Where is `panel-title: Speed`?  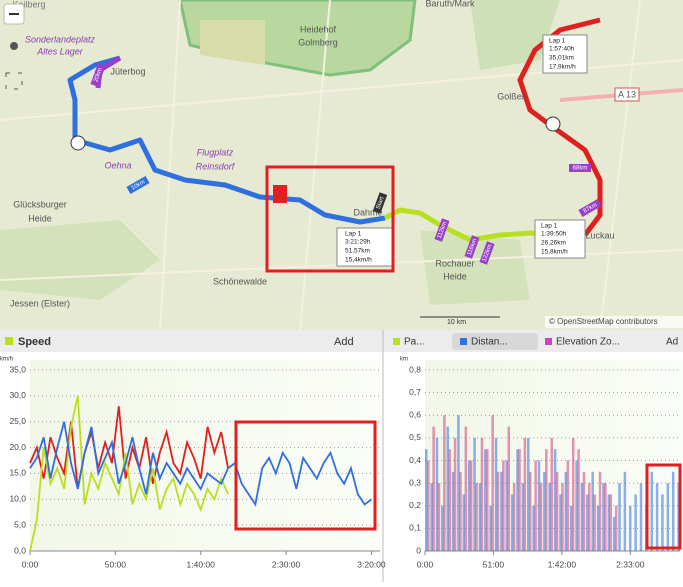 panel-title: Speed is located at coordinates (34, 342).